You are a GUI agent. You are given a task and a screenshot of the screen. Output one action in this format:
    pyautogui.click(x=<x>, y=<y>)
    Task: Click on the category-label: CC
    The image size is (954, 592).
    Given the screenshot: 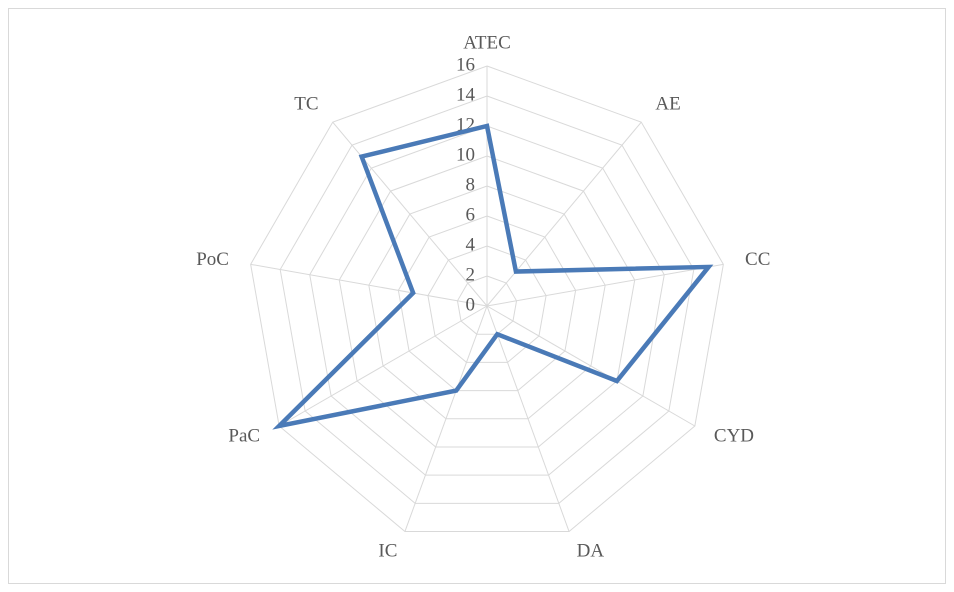 What is the action you would take?
    pyautogui.click(x=757, y=259)
    